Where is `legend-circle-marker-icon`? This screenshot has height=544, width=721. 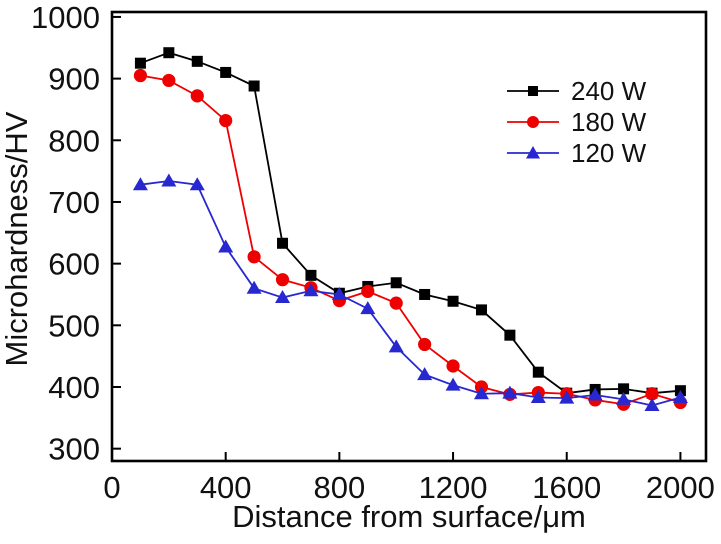
legend-circle-marker-icon is located at coordinates (533, 122).